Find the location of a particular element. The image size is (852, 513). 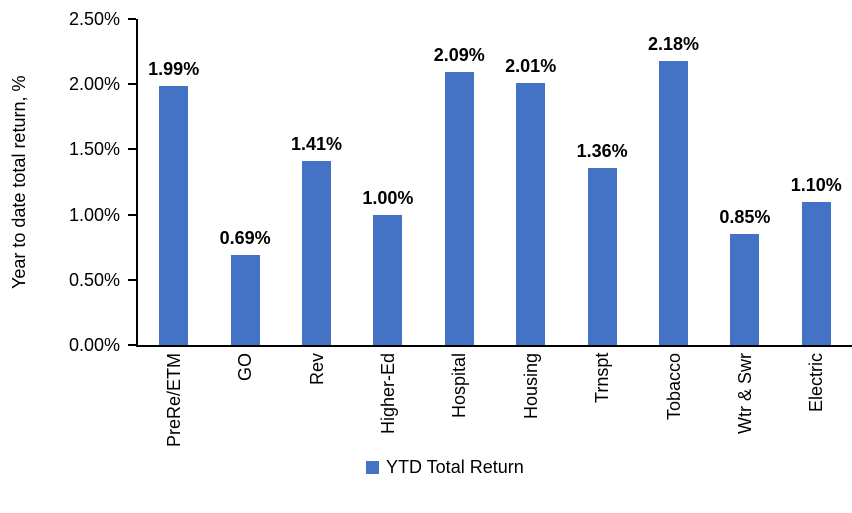

x-category-label: Tobacco is located at coordinates (673, 387).